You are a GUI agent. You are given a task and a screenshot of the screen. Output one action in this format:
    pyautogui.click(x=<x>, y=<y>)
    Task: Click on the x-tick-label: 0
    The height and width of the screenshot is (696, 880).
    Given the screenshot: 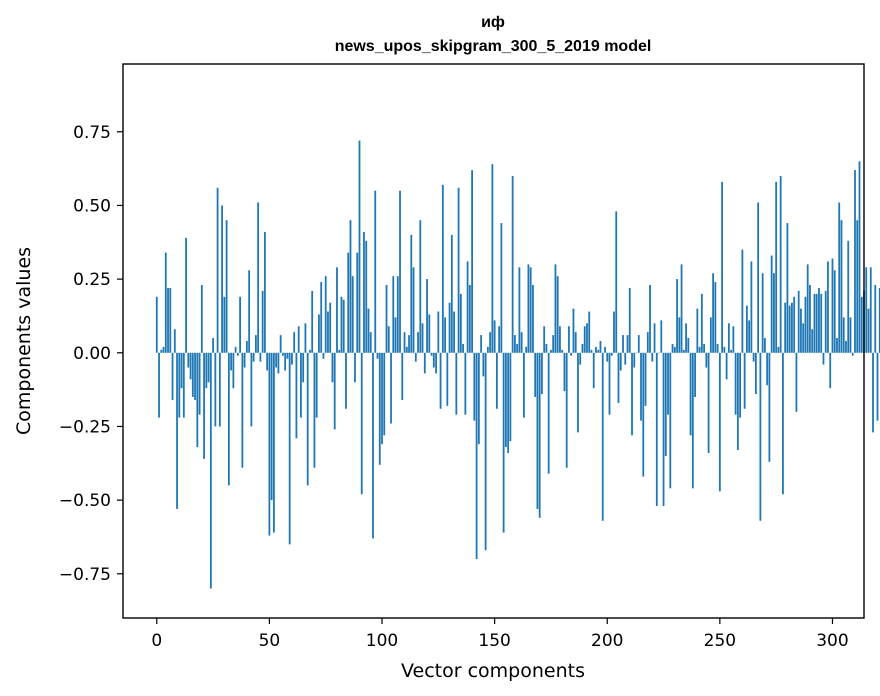 What is the action you would take?
    pyautogui.click(x=156, y=641)
    